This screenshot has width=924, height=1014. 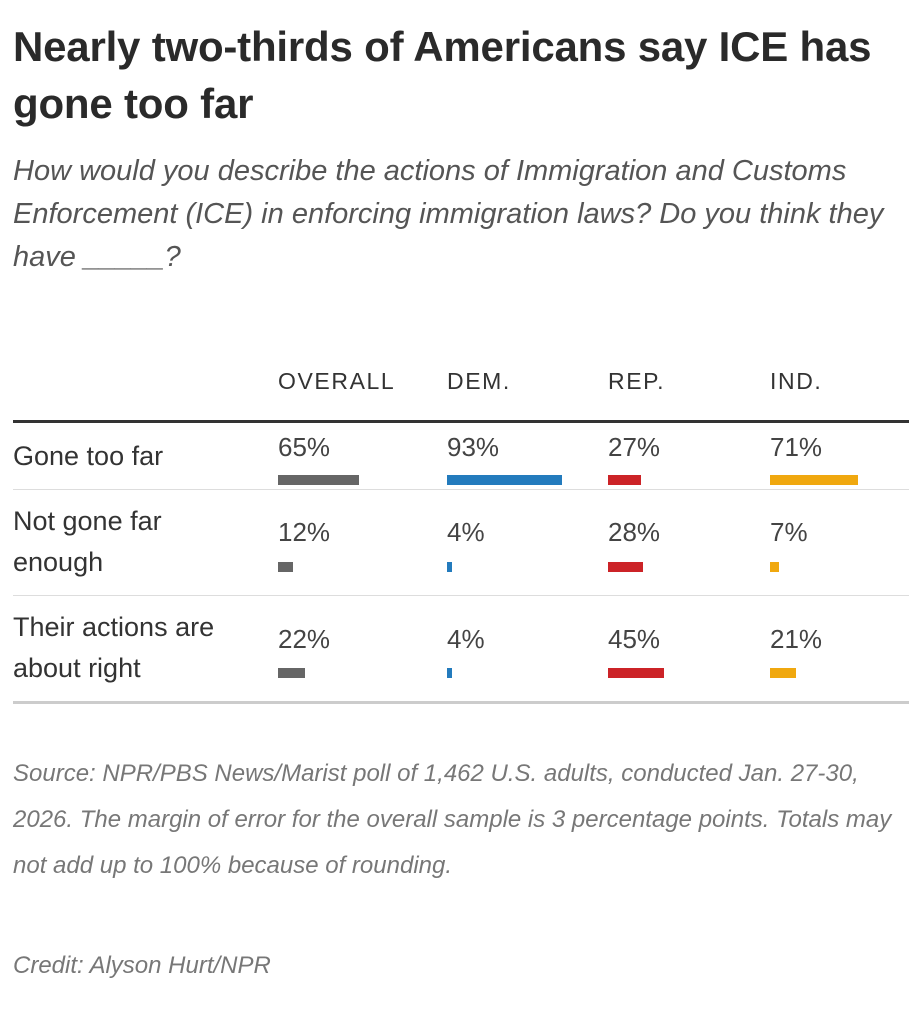 What do you see at coordinates (88, 456) in the screenshot?
I see `row-label-gone-too-far: Gone too far` at bounding box center [88, 456].